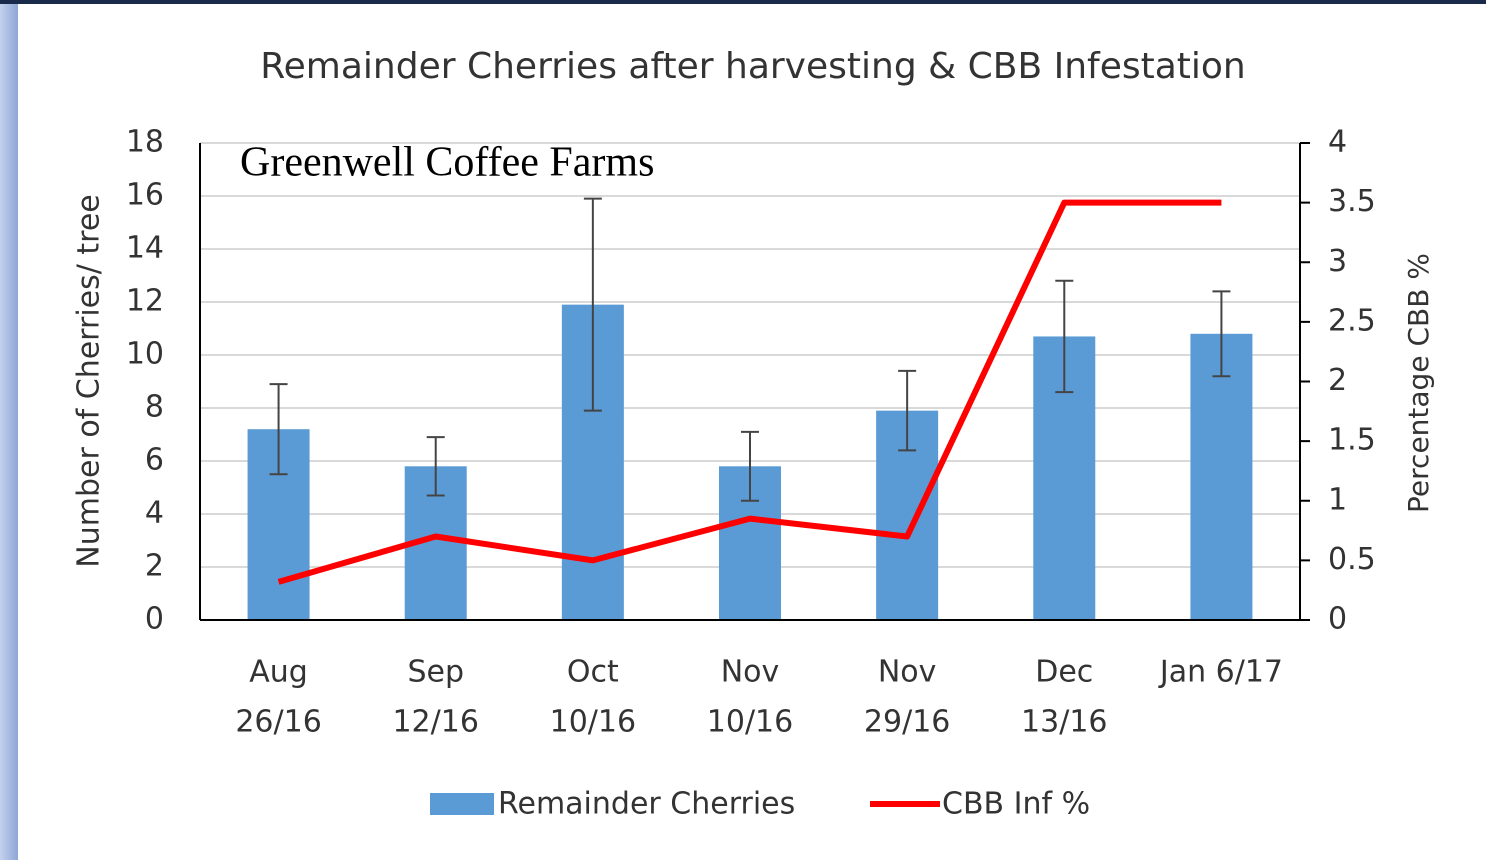 The width and height of the screenshot is (1486, 864). I want to click on y2-tick-label: 0, so click(1337, 619).